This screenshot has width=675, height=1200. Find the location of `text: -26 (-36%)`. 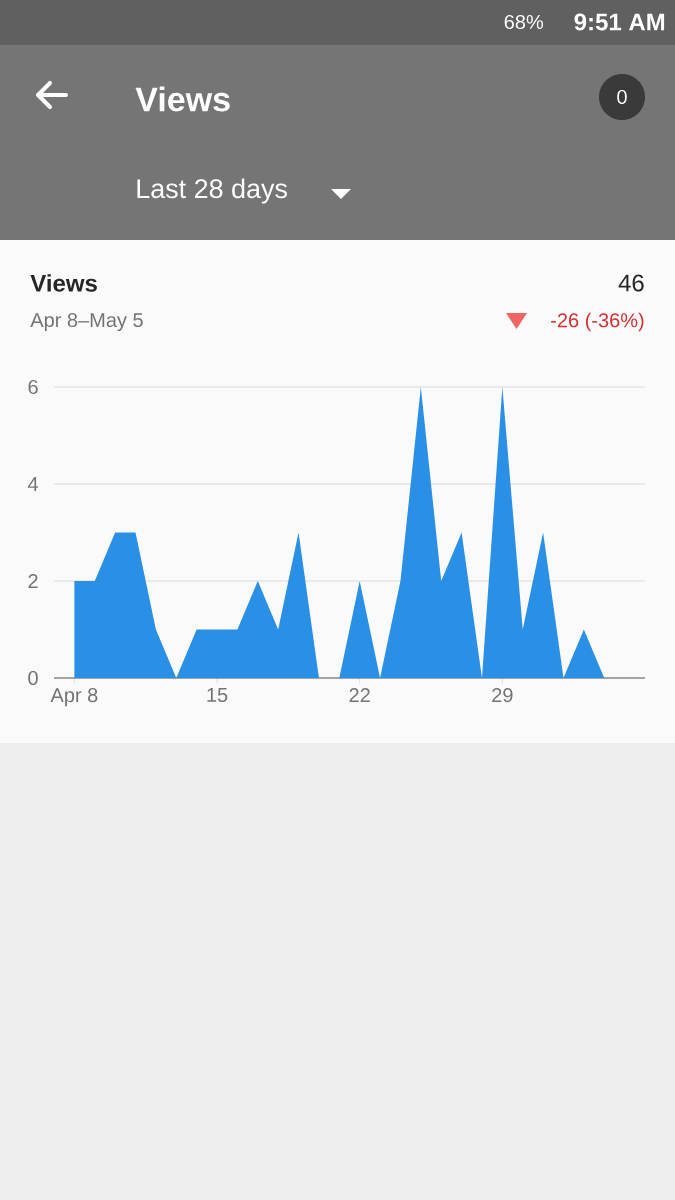

text: -26 (-36%) is located at coordinates (597, 322).